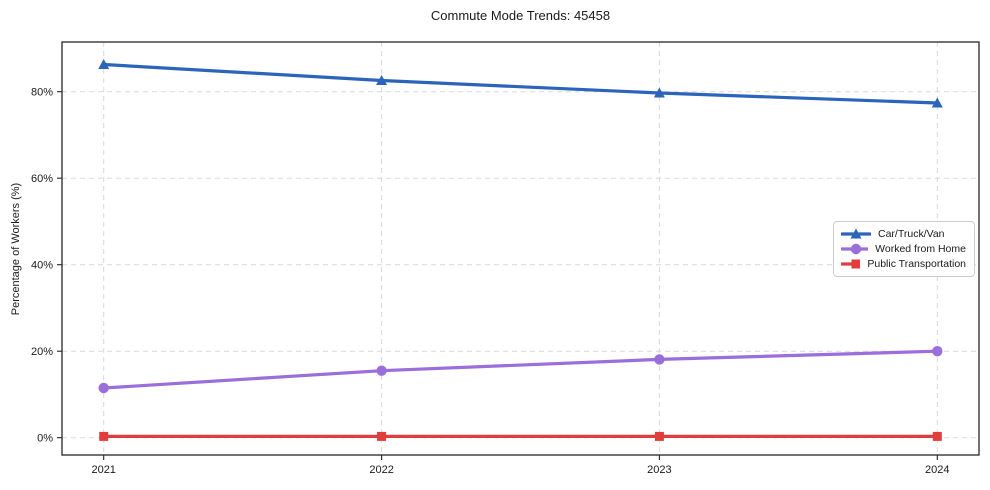  What do you see at coordinates (659, 470) in the screenshot?
I see `x-tick-label: 2023` at bounding box center [659, 470].